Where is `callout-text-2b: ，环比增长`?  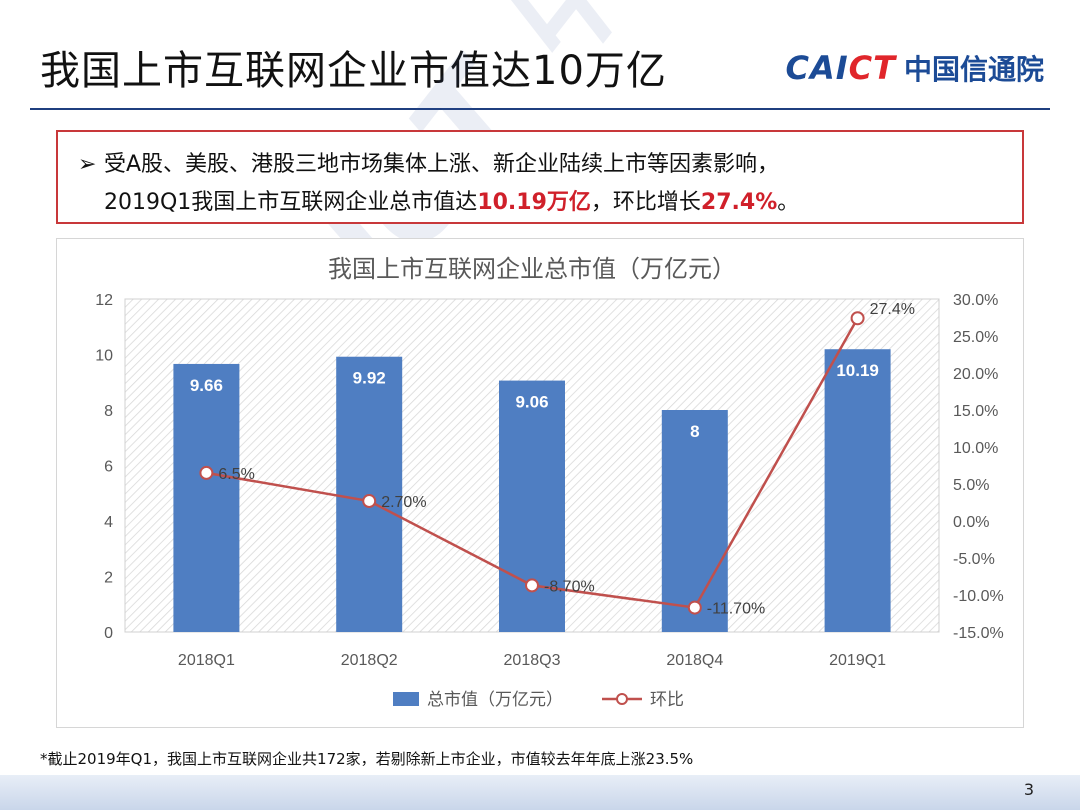 callout-text-2b: ，环比增长 is located at coordinates (645, 202).